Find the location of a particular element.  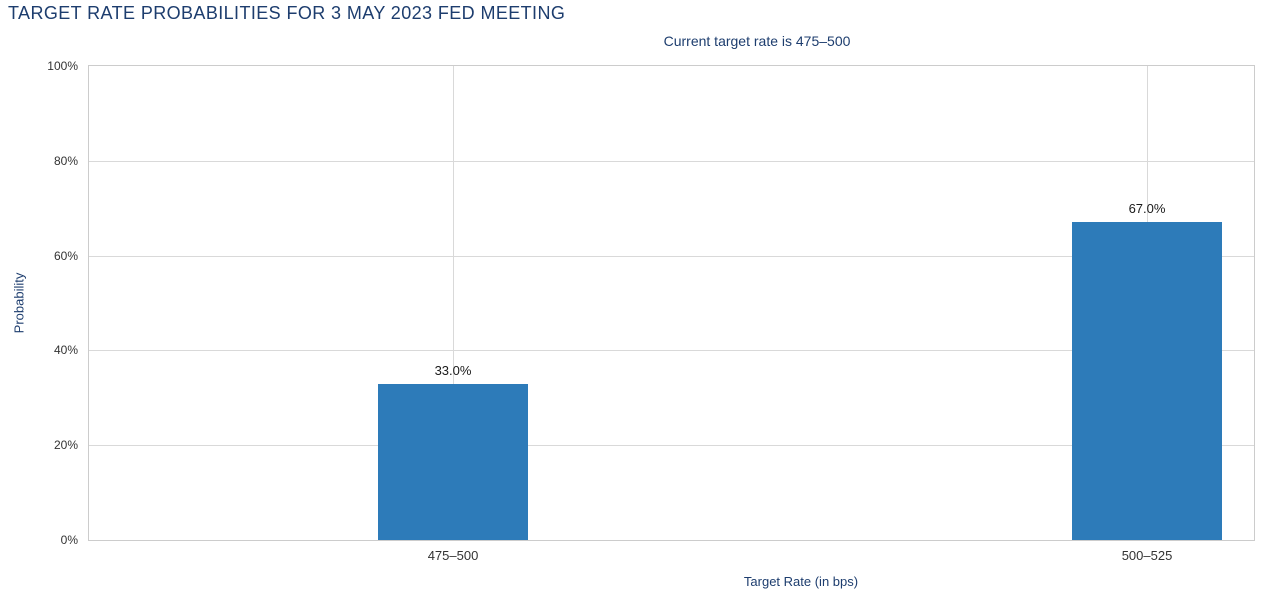

x-axis-title: Target Rate (in bps) is located at coordinates (801, 581).